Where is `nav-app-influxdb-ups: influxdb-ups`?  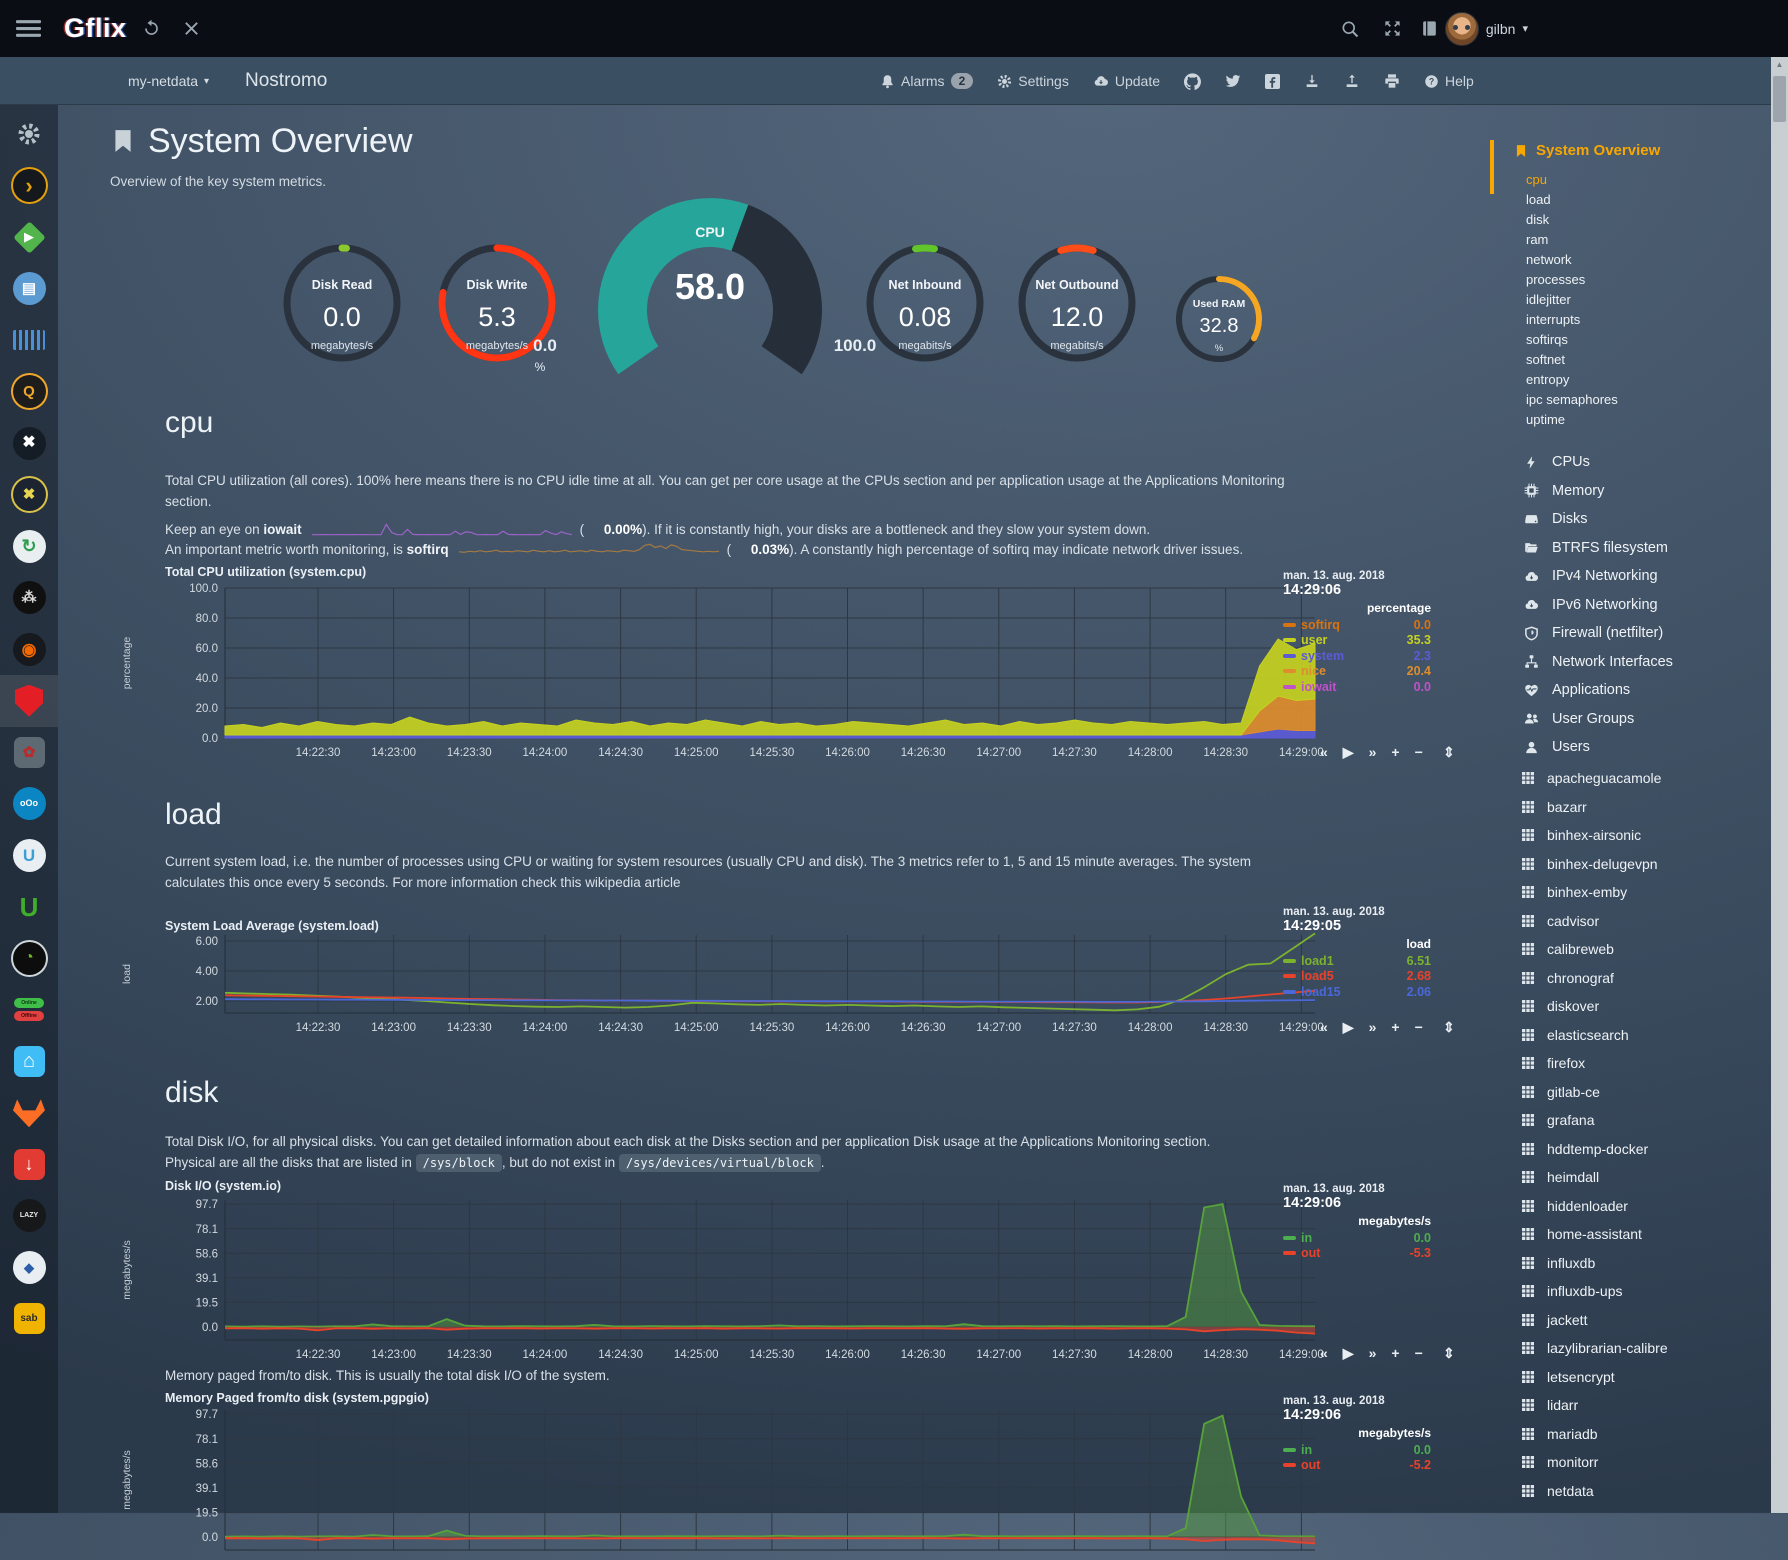 nav-app-influxdb-ups: influxdb-ups is located at coordinates (1595, 1291).